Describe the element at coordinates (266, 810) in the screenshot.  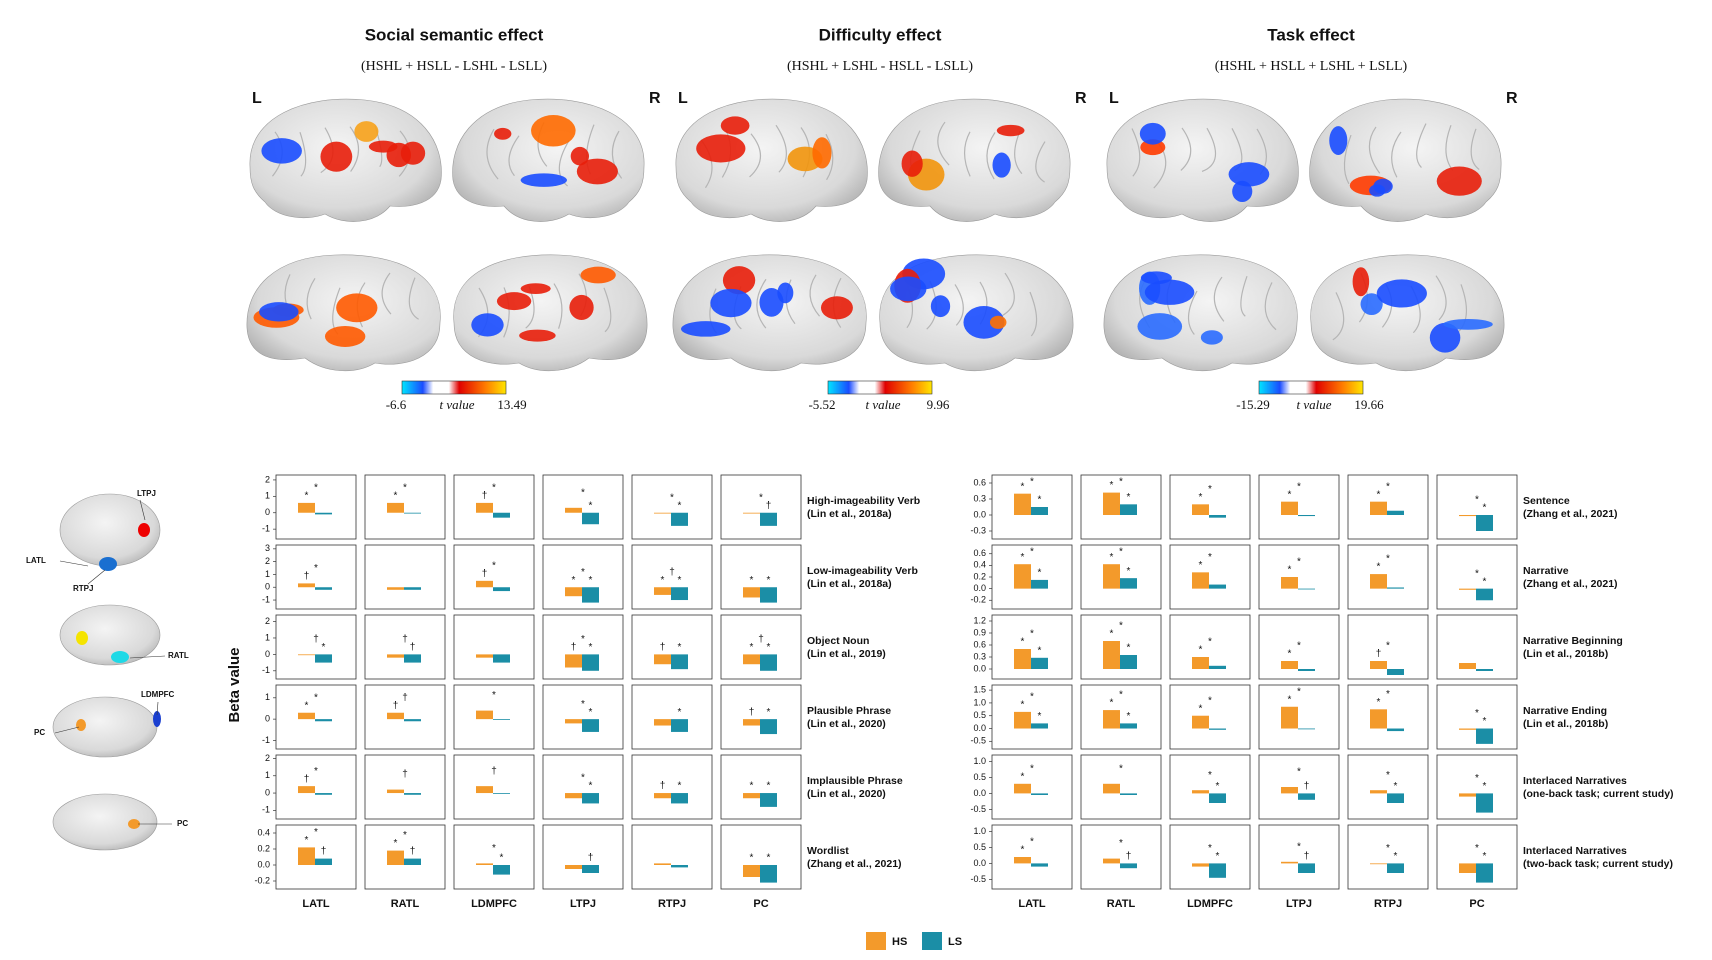
I see `y-tick-label: -1` at that location.